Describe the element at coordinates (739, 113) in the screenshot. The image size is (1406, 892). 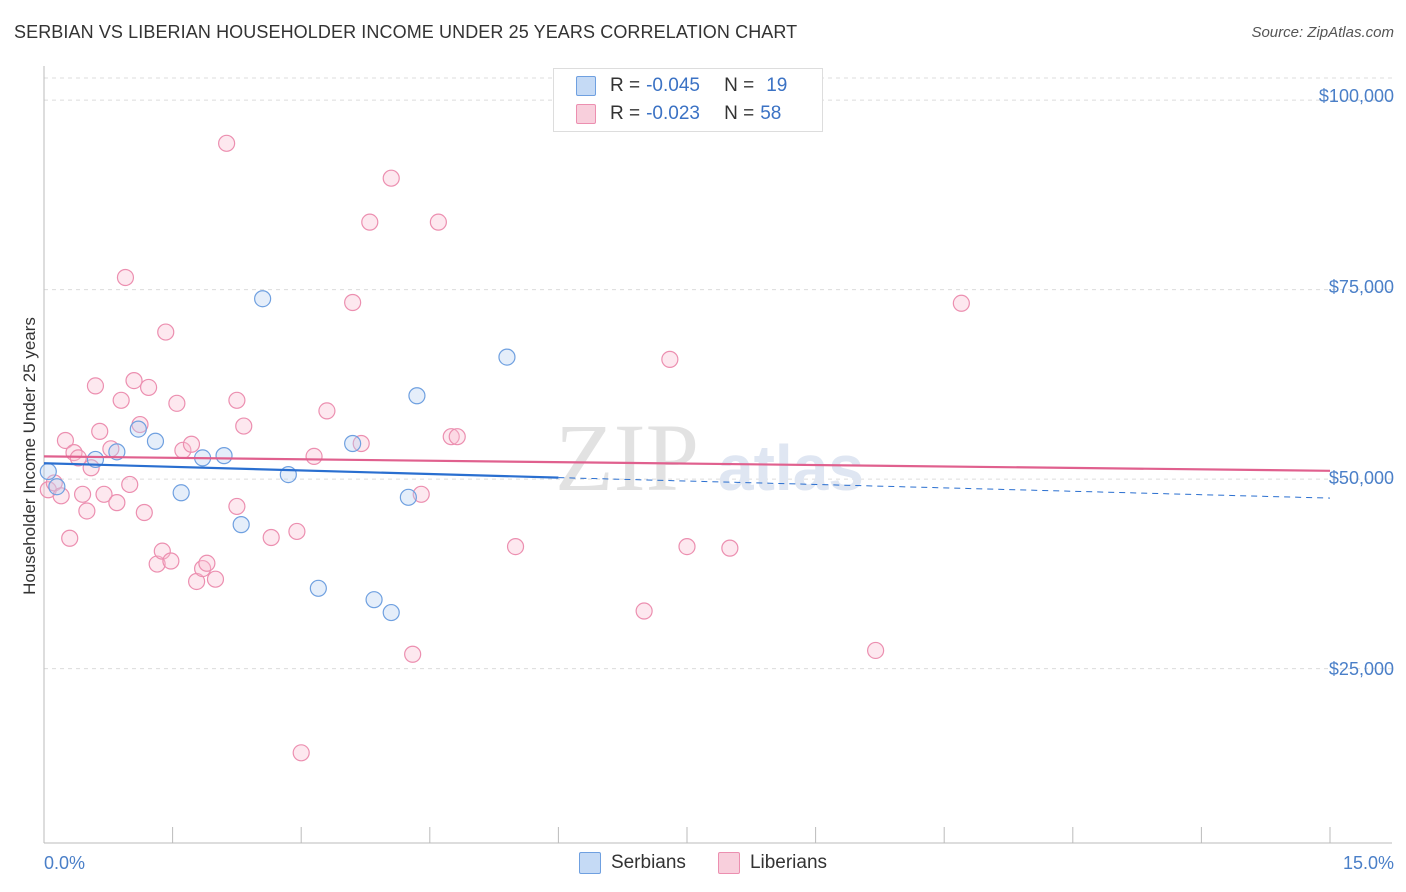
I see `liberians-n-label: N =` at that location.